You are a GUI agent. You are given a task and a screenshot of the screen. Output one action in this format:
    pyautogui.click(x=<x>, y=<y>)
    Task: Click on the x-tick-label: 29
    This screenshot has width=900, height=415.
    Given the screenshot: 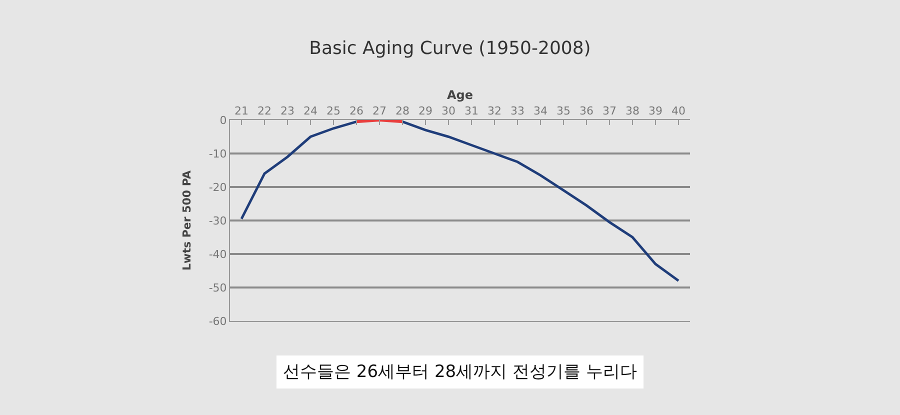 What is the action you would take?
    pyautogui.click(x=425, y=111)
    